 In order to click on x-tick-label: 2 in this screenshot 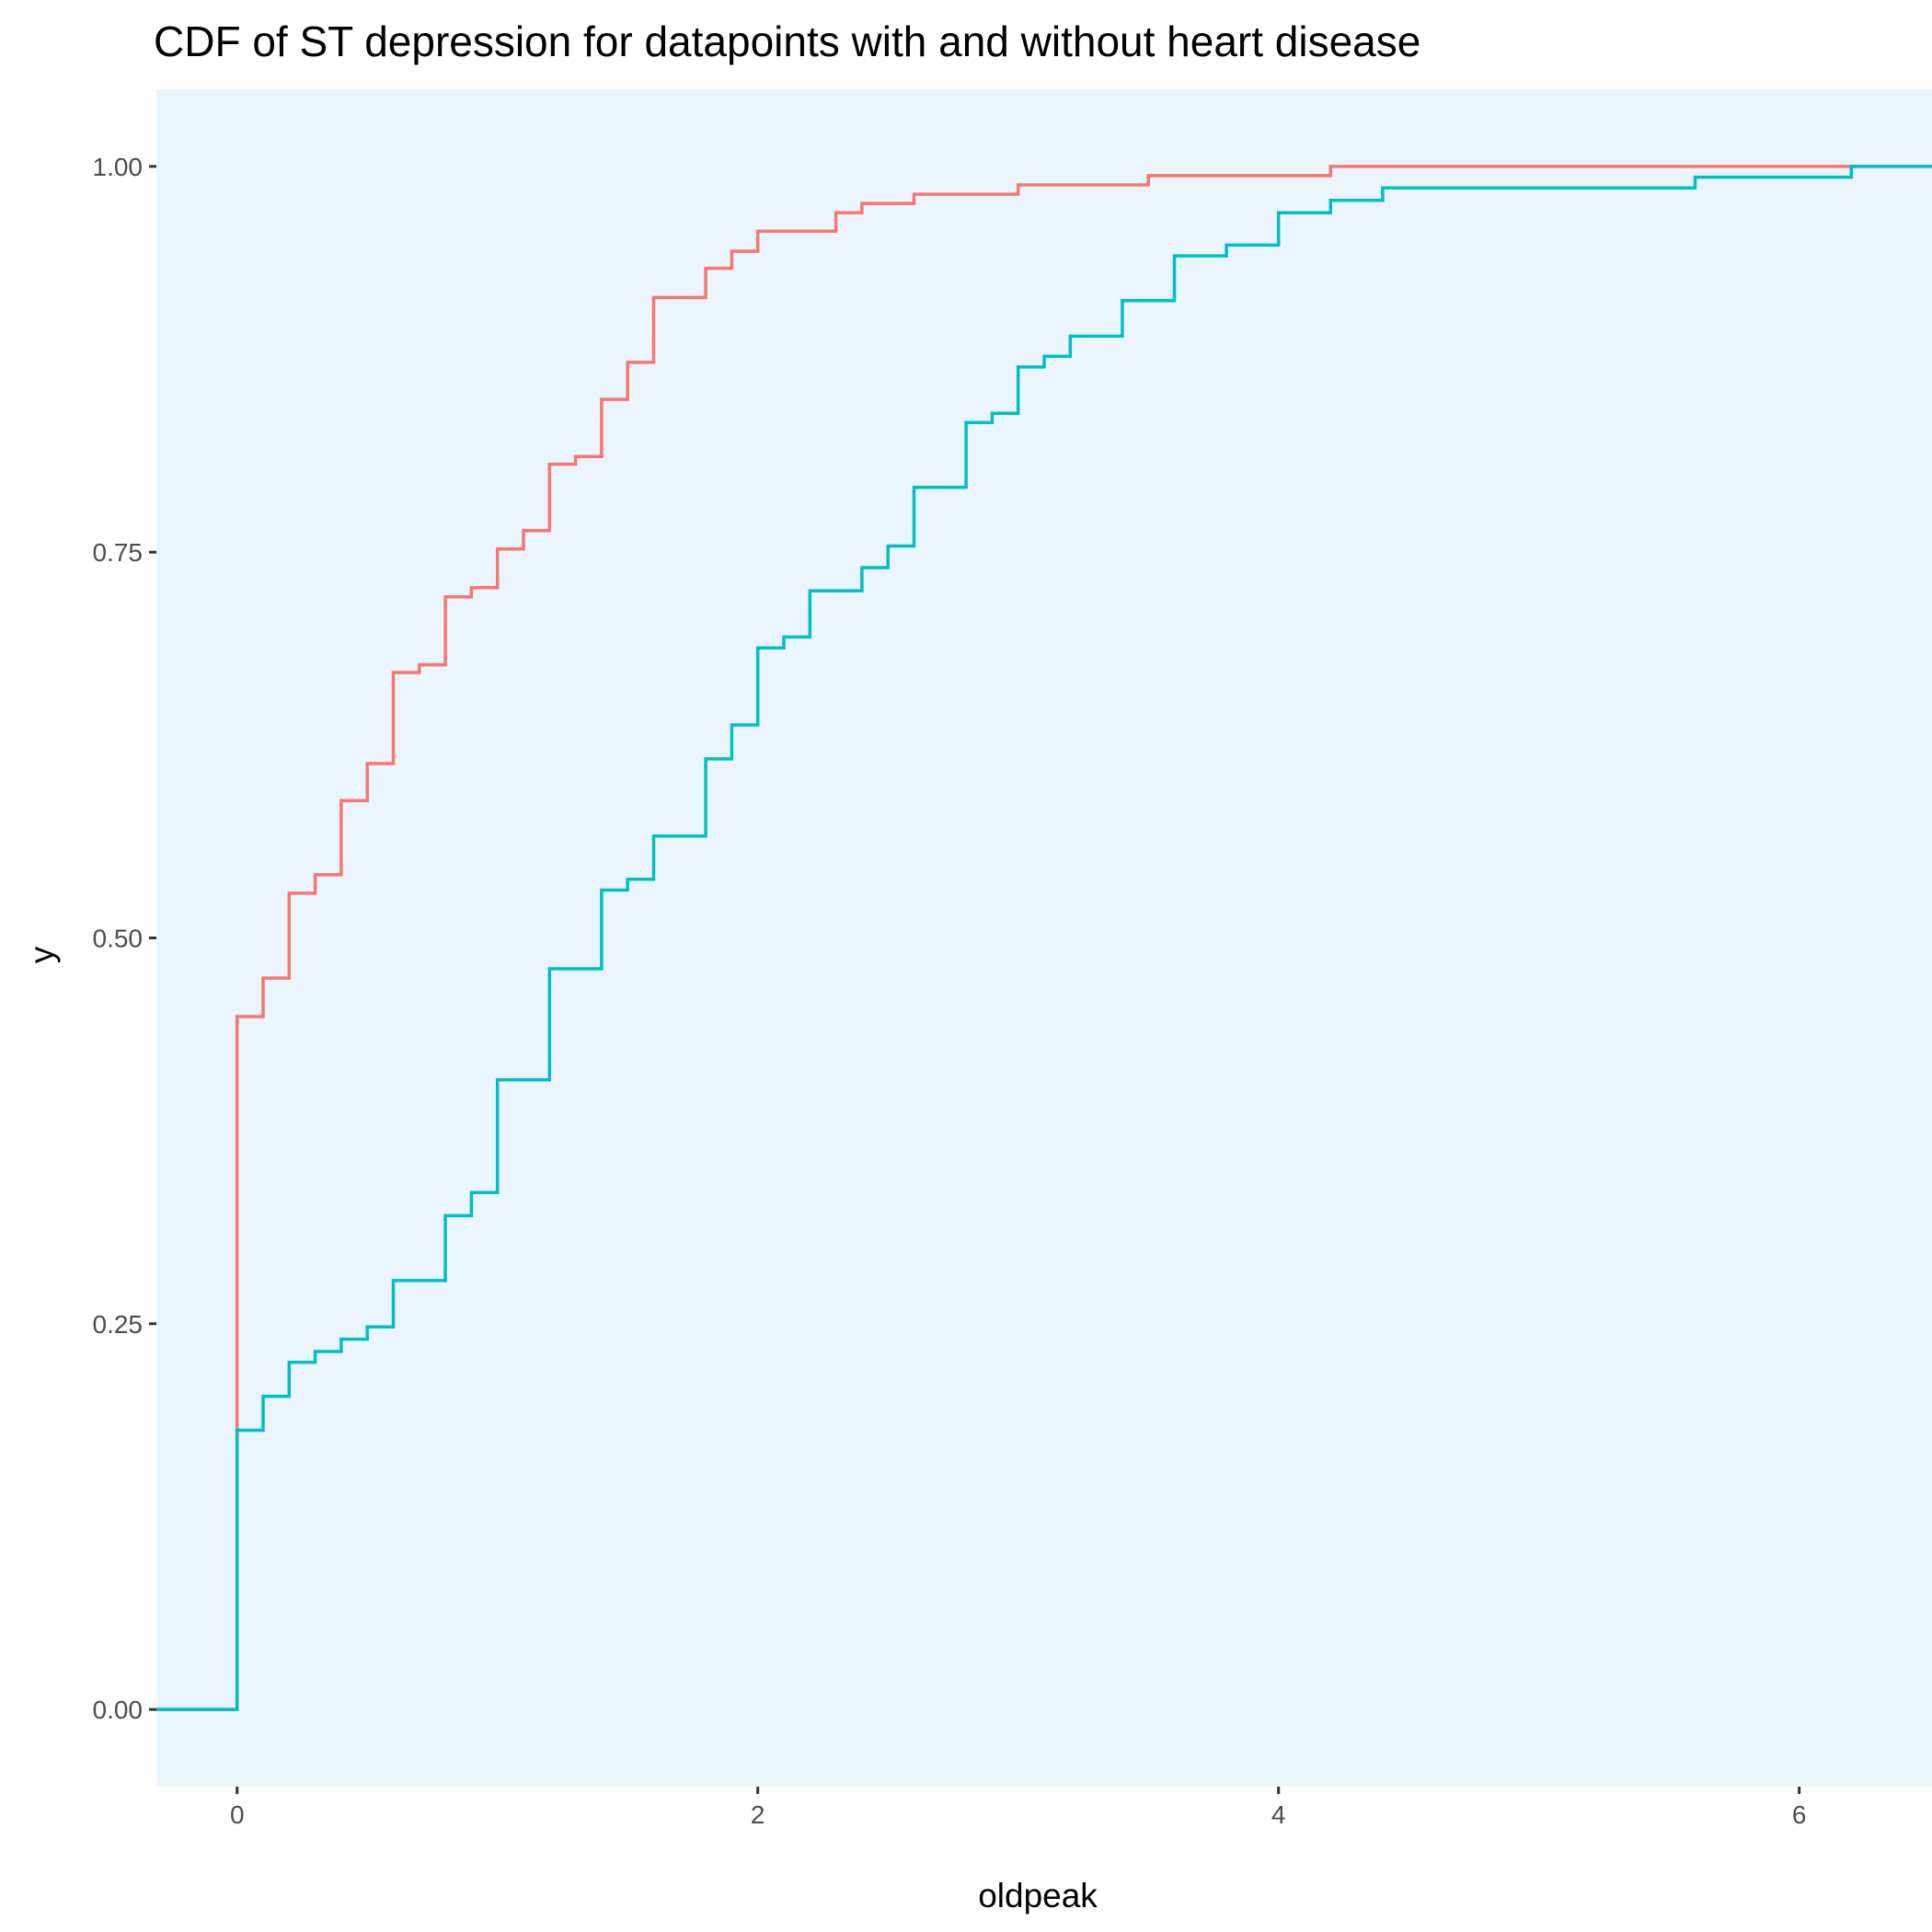, I will do `click(758, 1814)`.